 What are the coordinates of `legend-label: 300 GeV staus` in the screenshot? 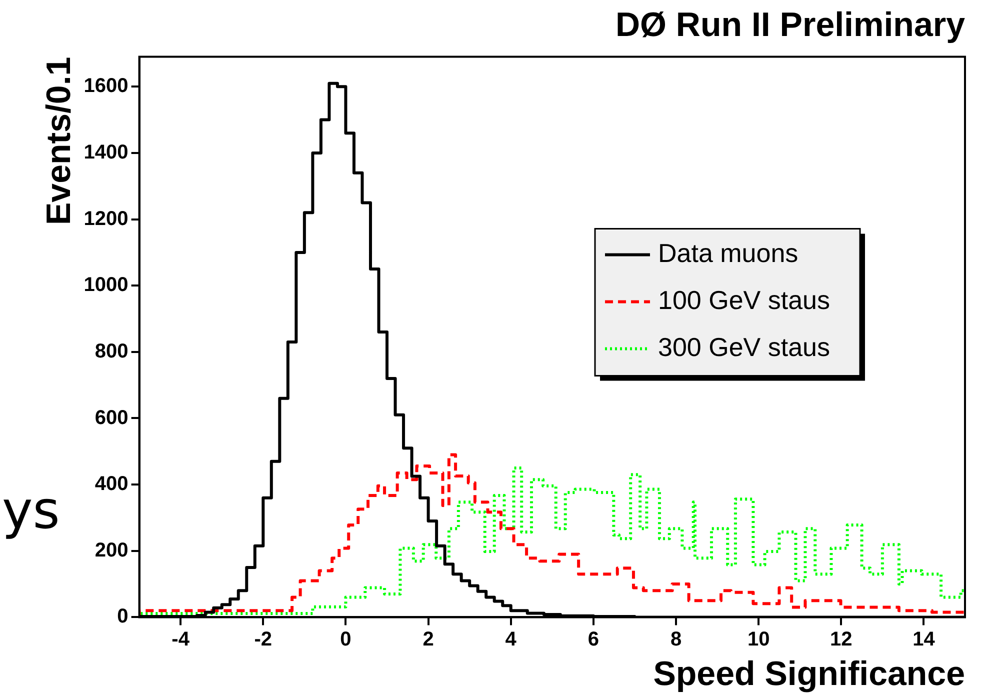 It's located at (744, 347).